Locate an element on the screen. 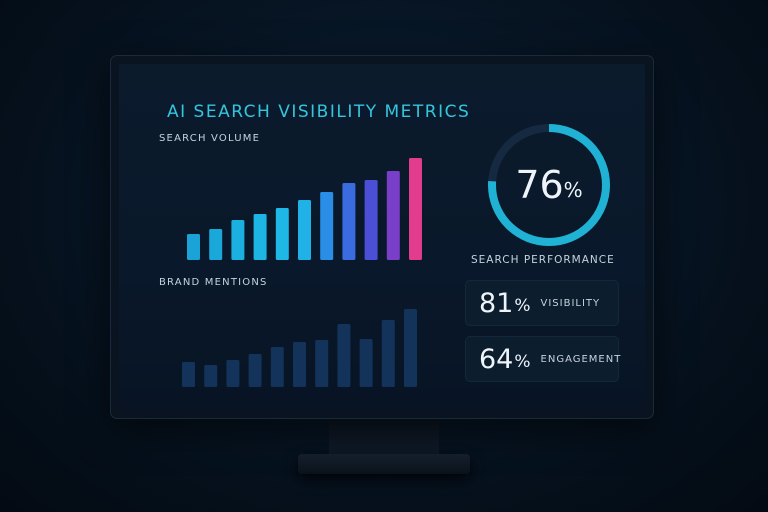 This screenshot has width=768, height=512. dashboard-title: AI SEARCH VISIBILITY METRICS is located at coordinates (319, 112).